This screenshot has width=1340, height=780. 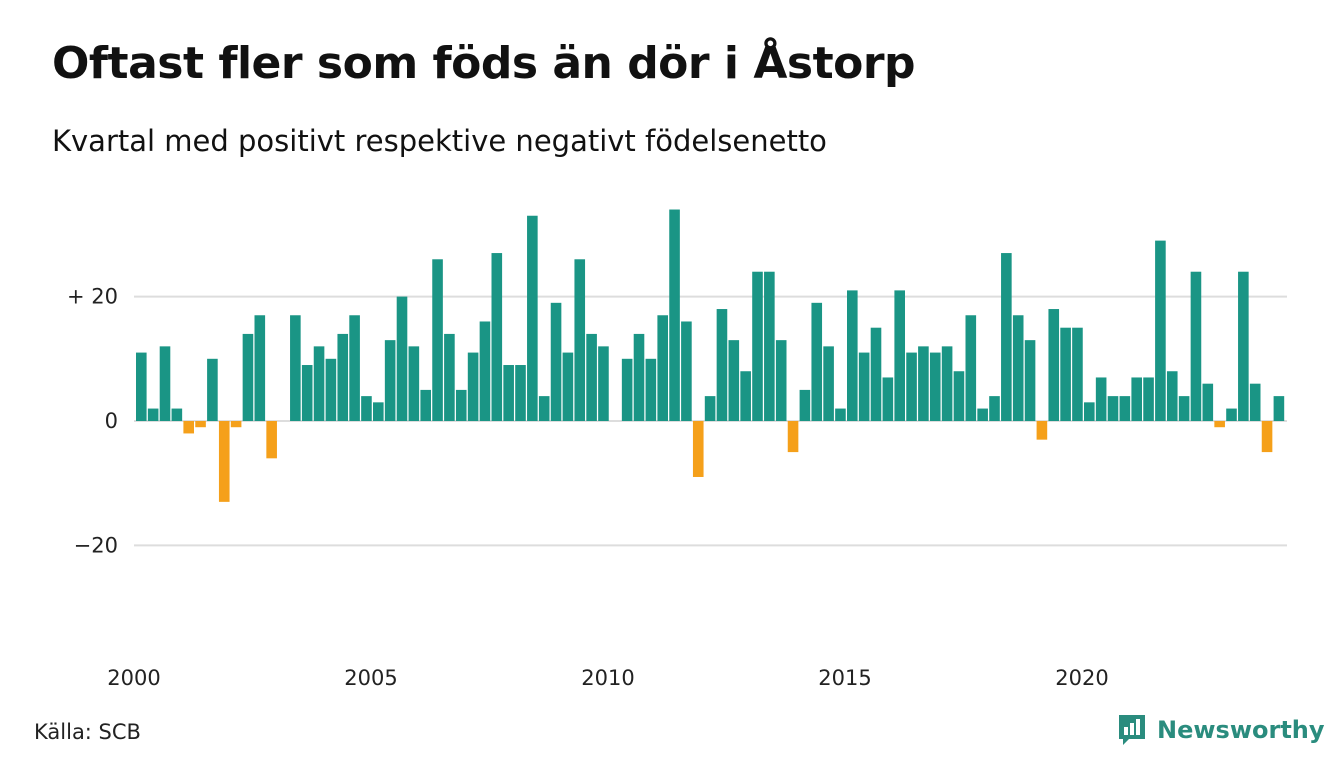 I want to click on brand-logo: Newsworthy, so click(x=1221, y=730).